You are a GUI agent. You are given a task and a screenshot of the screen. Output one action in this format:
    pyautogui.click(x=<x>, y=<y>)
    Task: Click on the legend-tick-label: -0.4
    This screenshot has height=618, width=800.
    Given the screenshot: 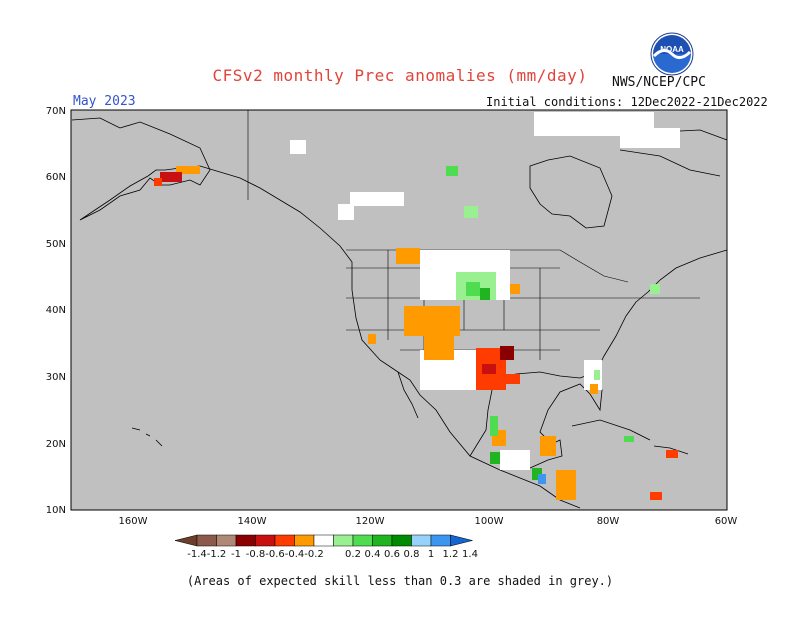 What is the action you would take?
    pyautogui.click(x=295, y=554)
    